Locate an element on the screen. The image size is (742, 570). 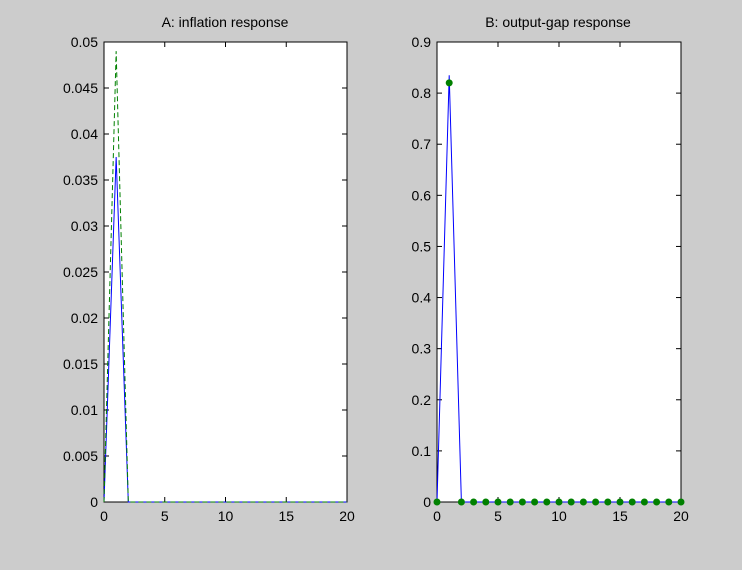
panel-a-x-tick-label: 5 is located at coordinates (165, 516).